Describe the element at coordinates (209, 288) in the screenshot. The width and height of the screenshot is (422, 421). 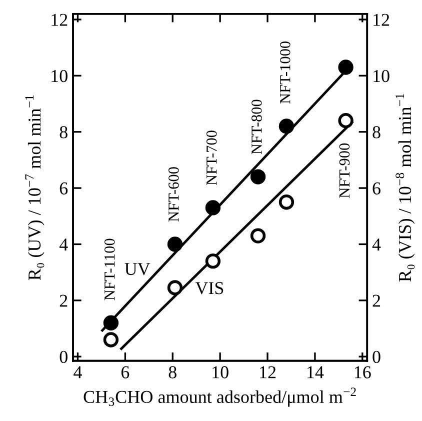
I see `series-label: VIS` at that location.